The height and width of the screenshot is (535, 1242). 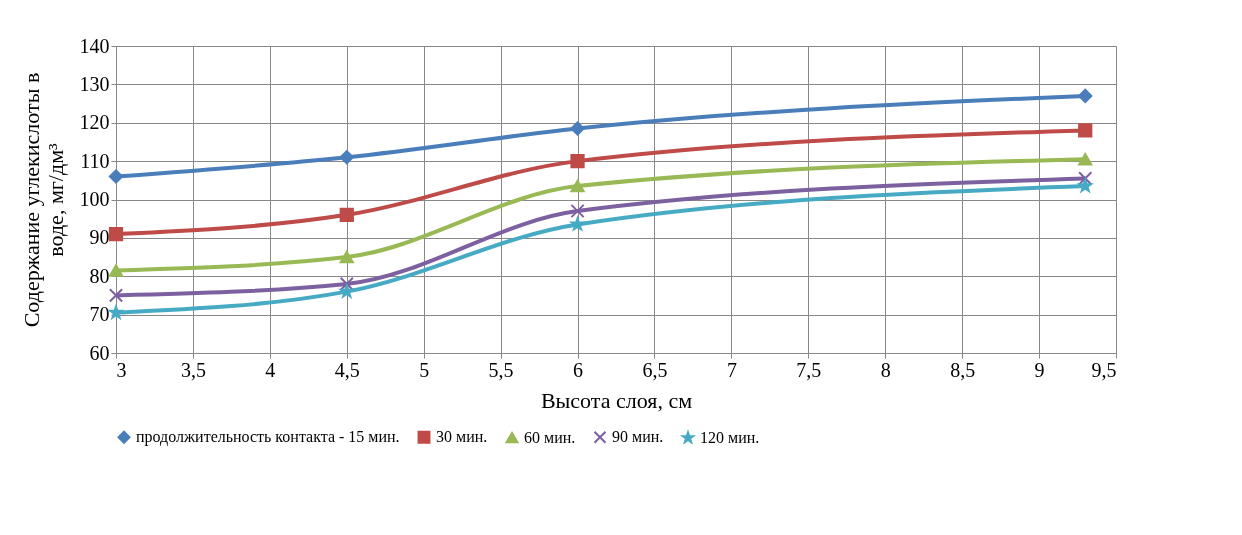 What do you see at coordinates (731, 369) in the screenshot?
I see `x-tick-label: 7` at bounding box center [731, 369].